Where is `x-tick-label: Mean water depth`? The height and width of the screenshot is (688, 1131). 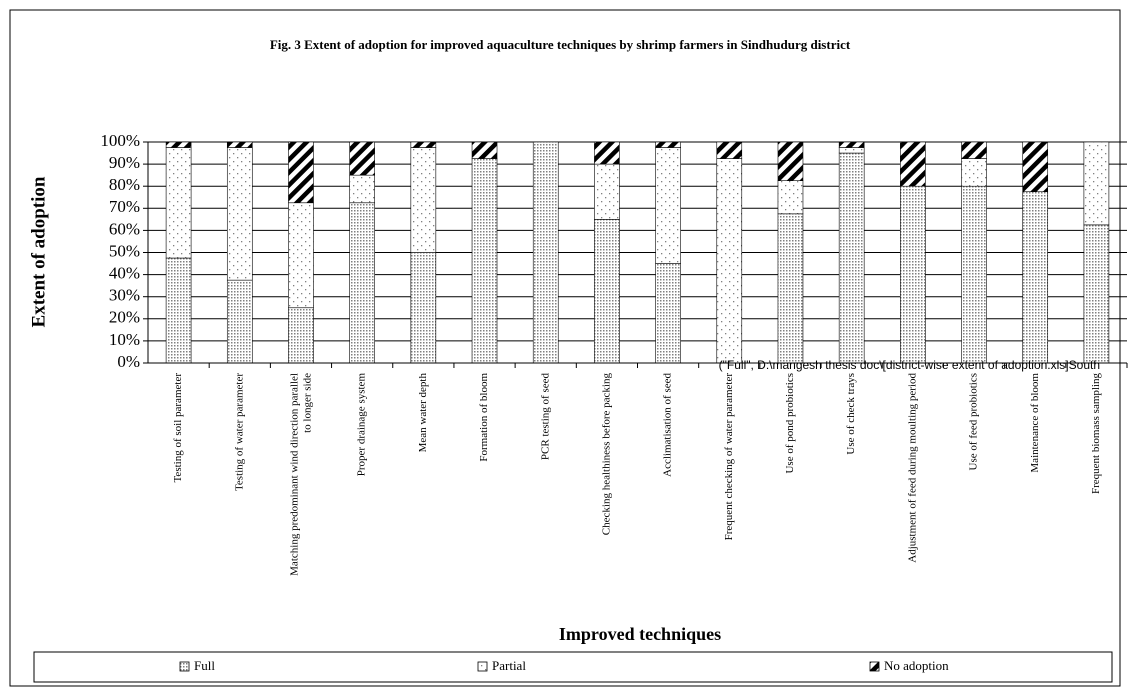
x-tick-label: Mean water depth is located at coordinates (423, 413).